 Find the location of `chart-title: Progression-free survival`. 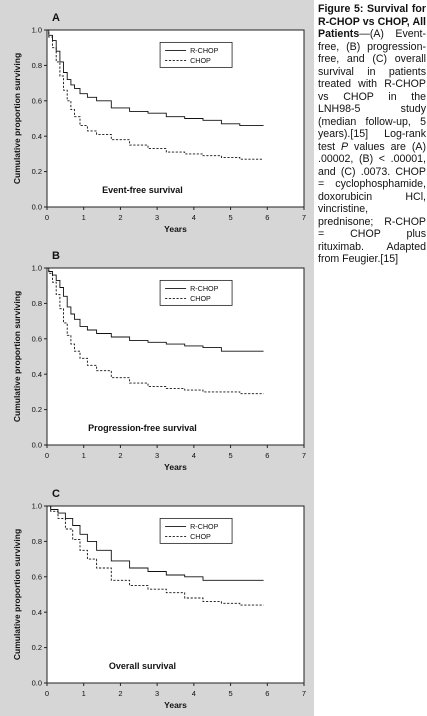

chart-title: Progression-free survival is located at coordinates (142, 428).